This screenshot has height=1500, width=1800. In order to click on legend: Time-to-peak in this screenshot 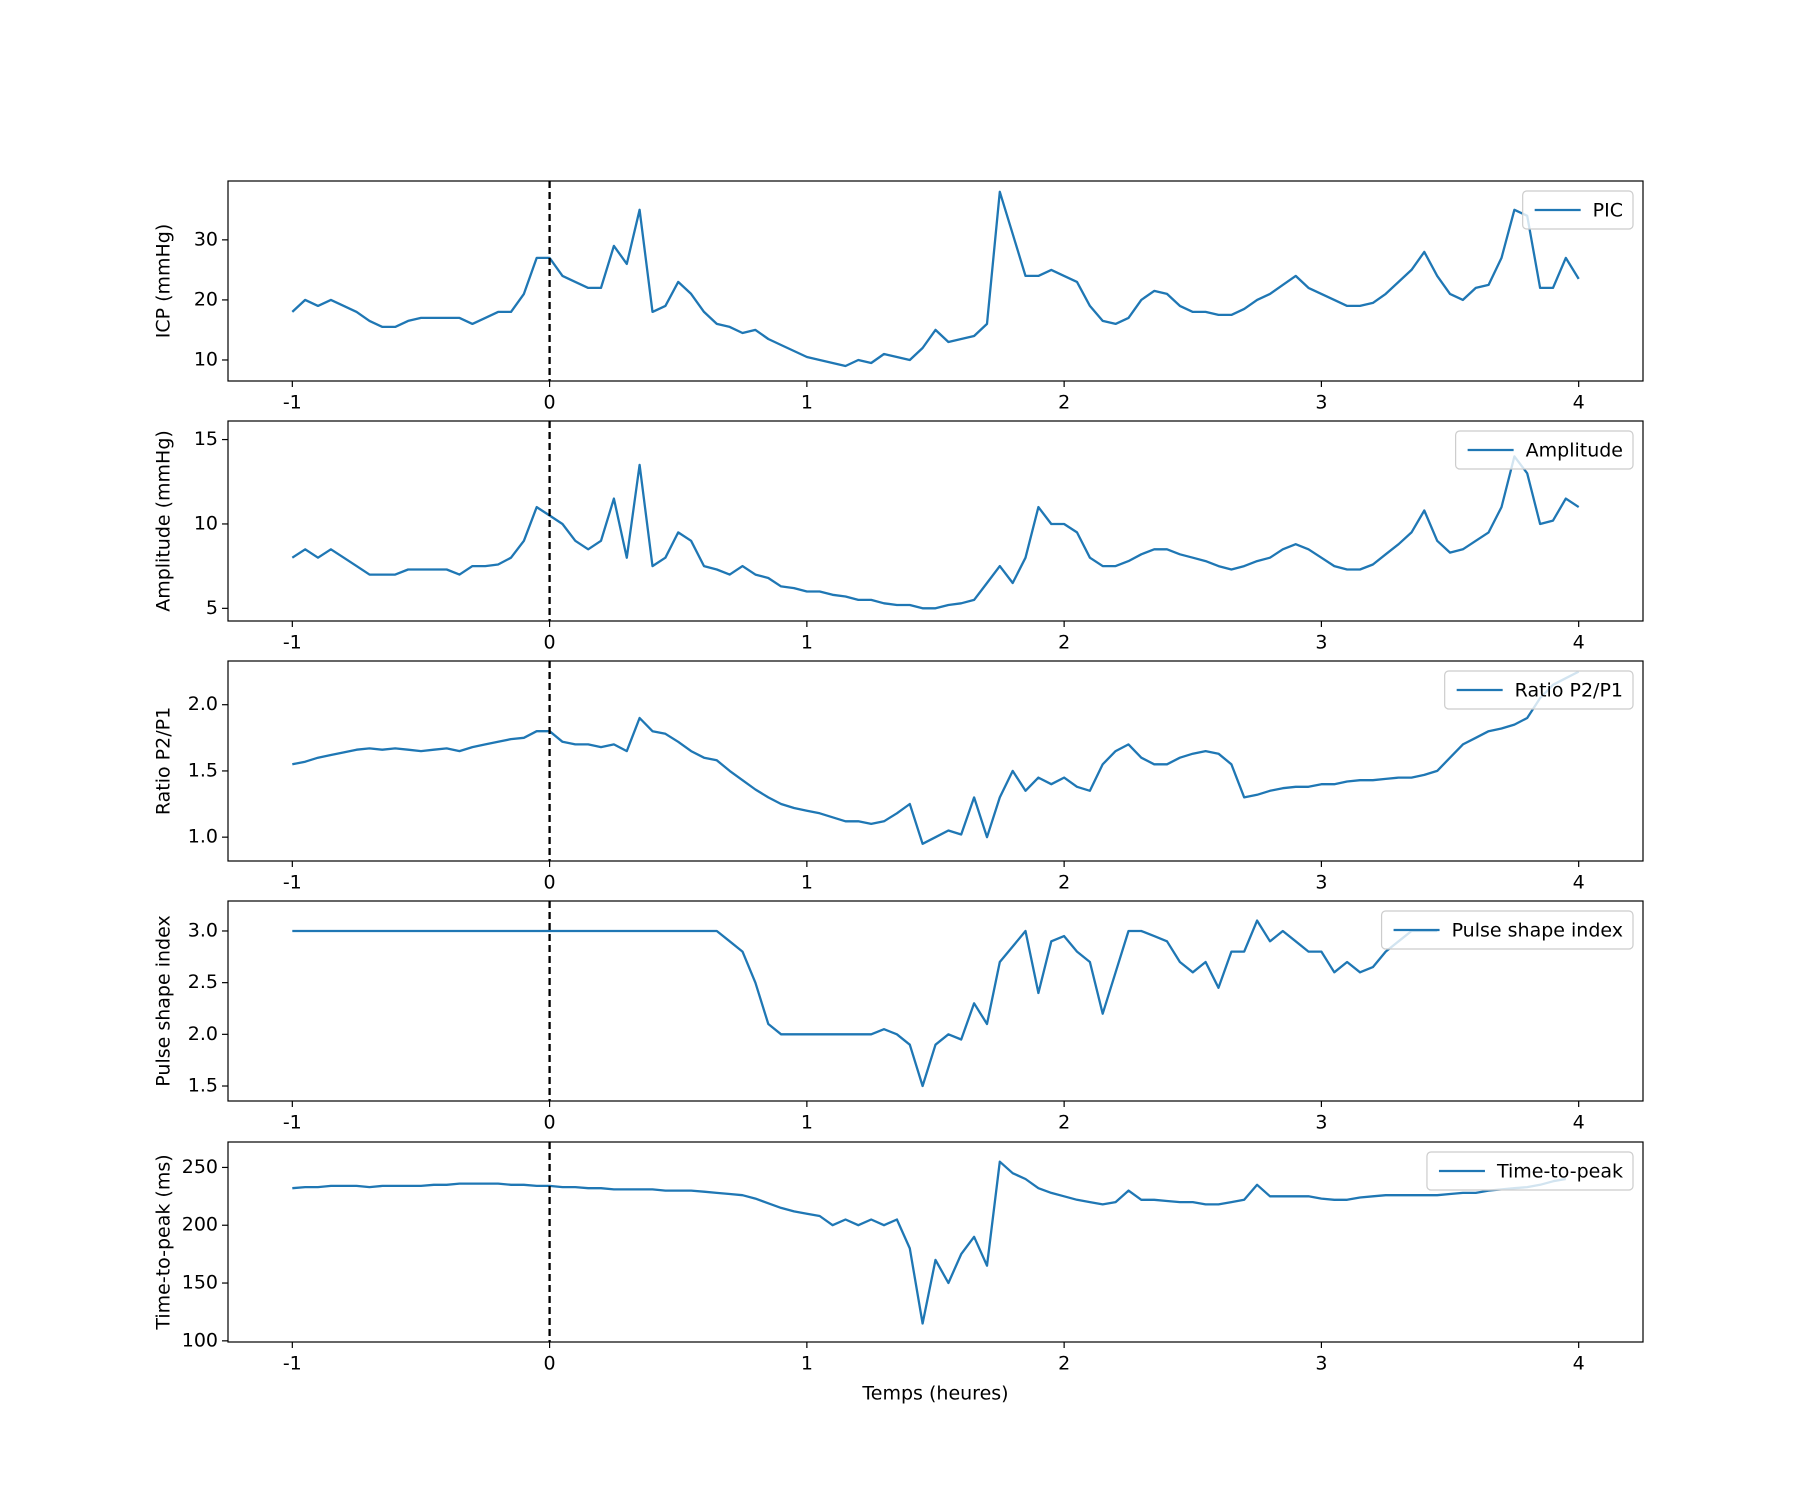, I will do `click(1530, 1171)`.